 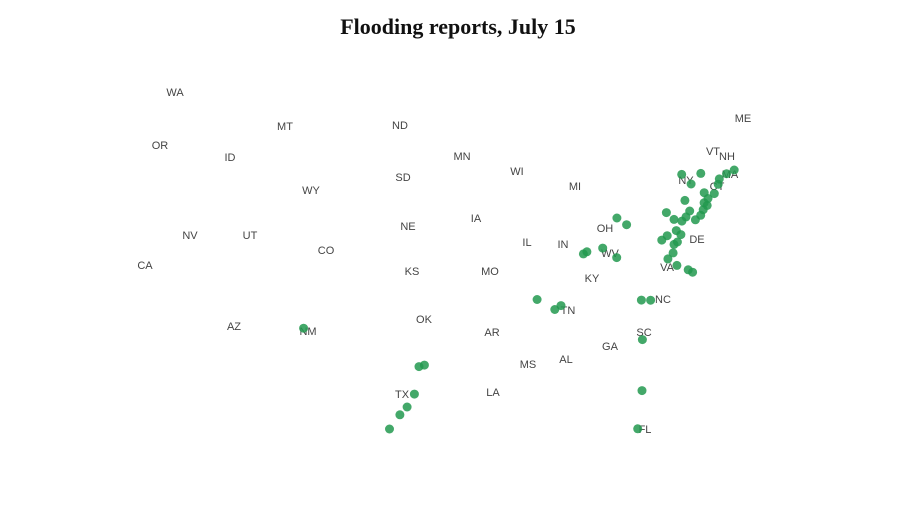 I want to click on state-label: TX, so click(x=402, y=395).